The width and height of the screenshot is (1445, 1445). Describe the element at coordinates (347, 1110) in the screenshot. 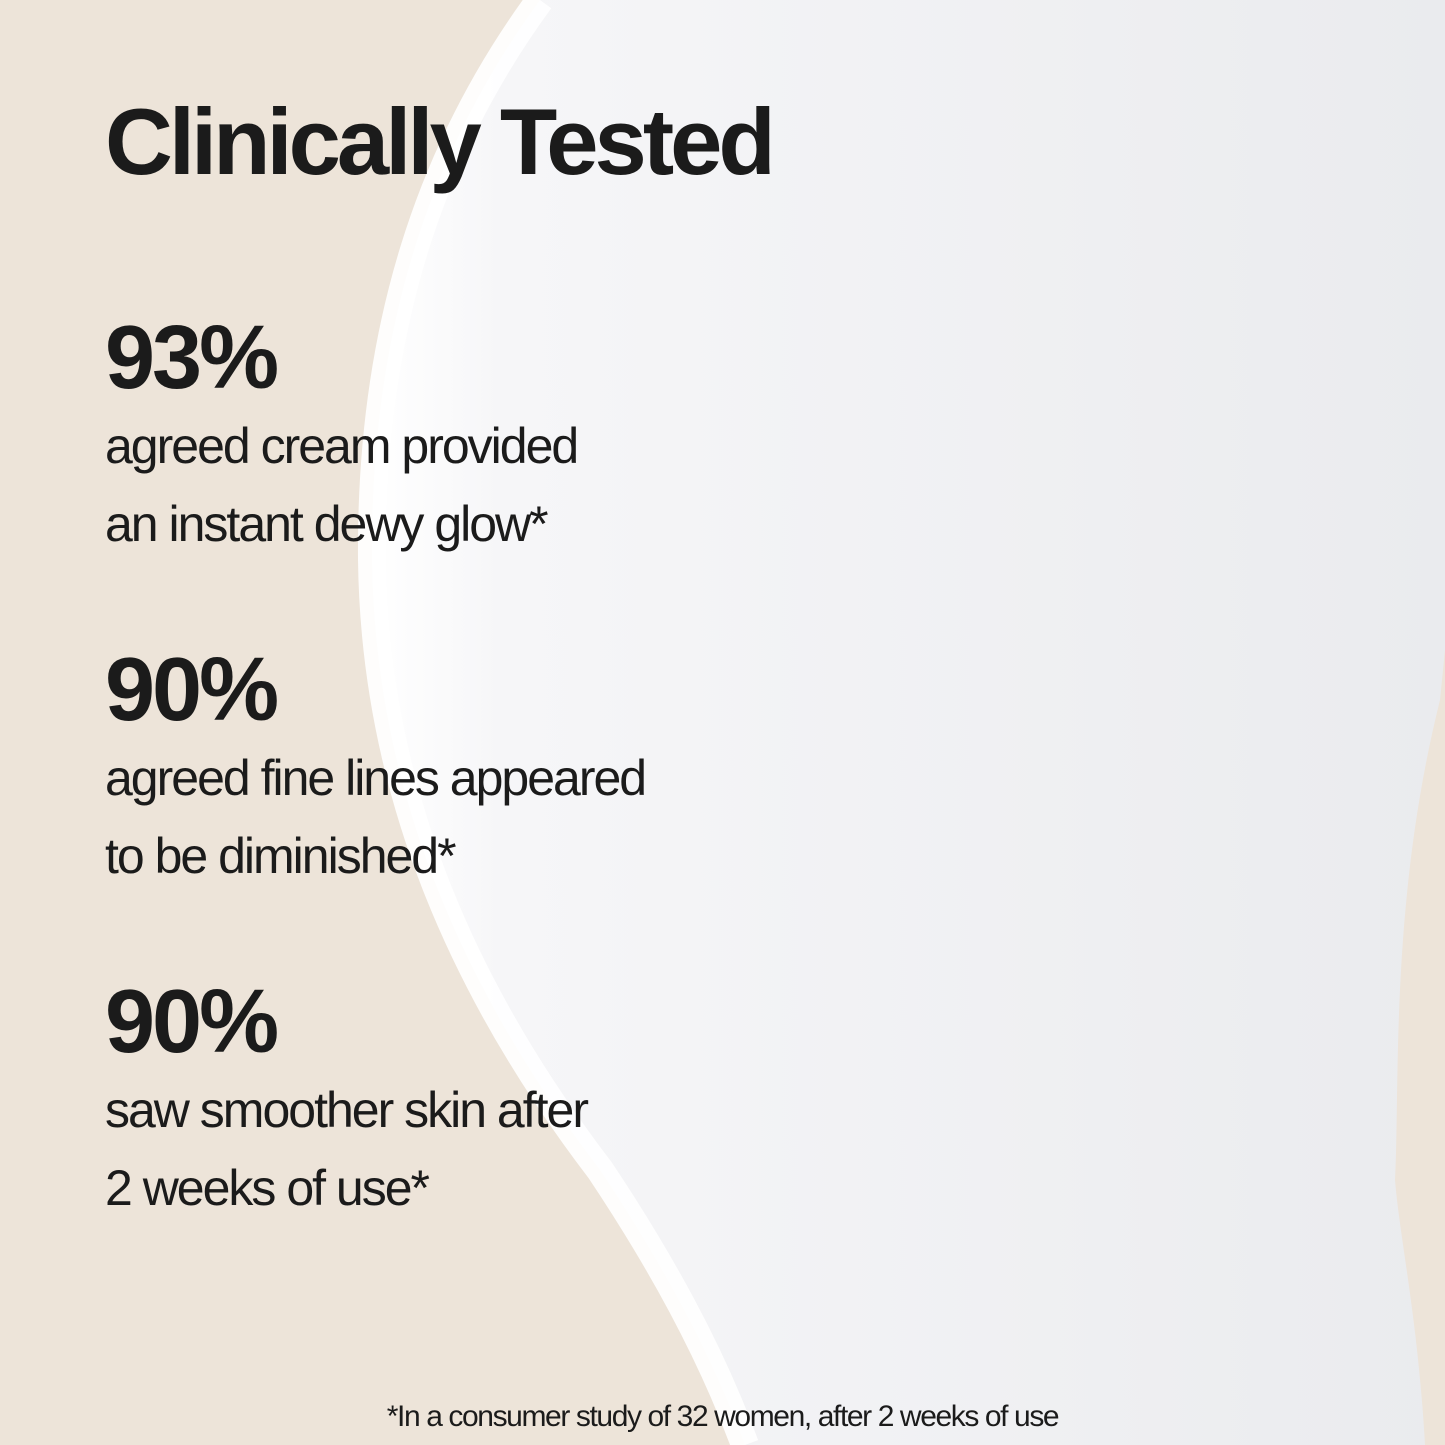

I see `stat-description-line: saw smoother skin after` at that location.